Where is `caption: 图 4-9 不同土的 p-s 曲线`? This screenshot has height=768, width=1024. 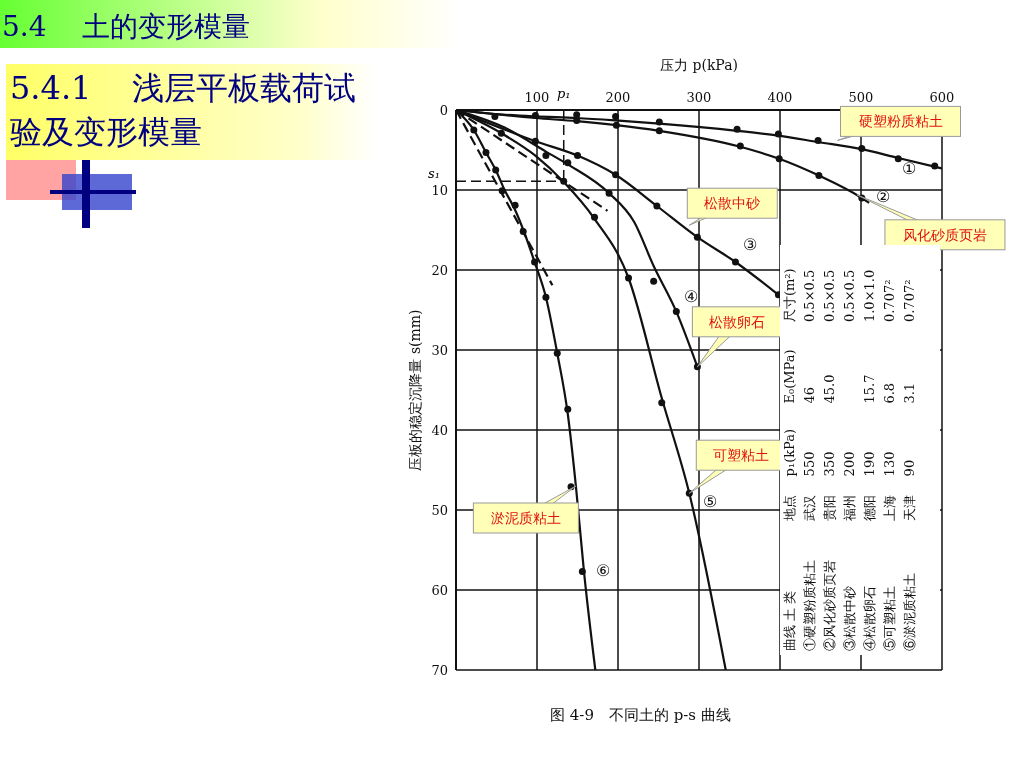 caption: 图 4-9 不同土的 p-s 曲线 is located at coordinates (640, 715).